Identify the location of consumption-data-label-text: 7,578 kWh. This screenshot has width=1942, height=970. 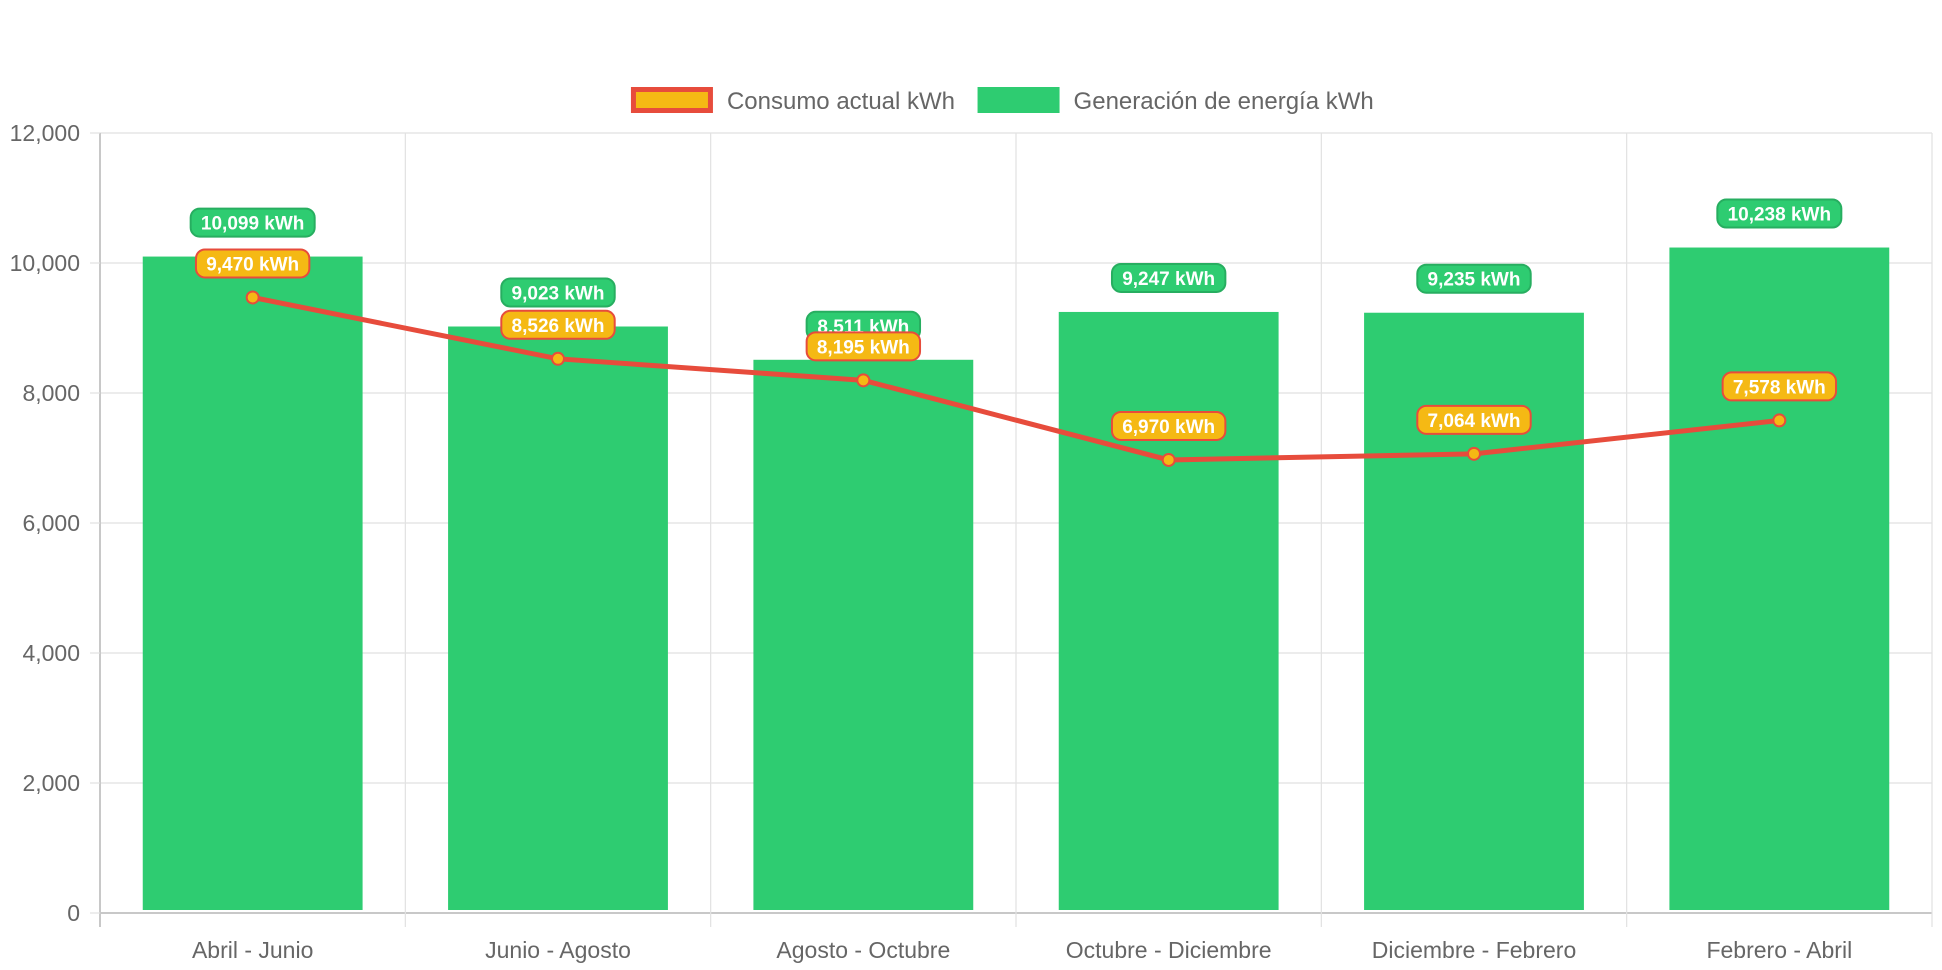
(1779, 387).